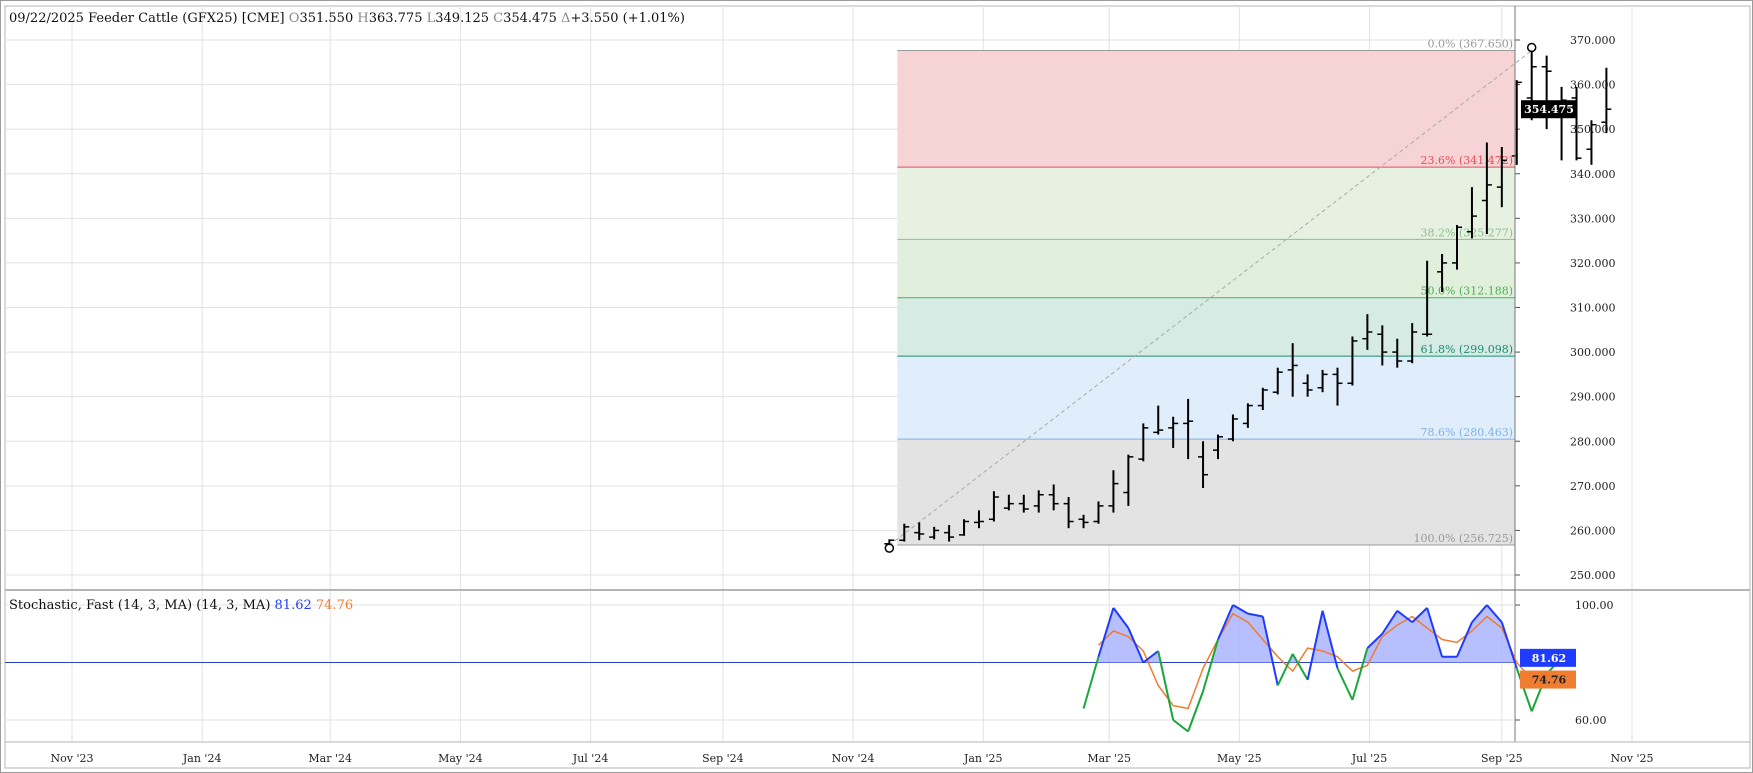  I want to click on header-open: 351.550, so click(326, 18).